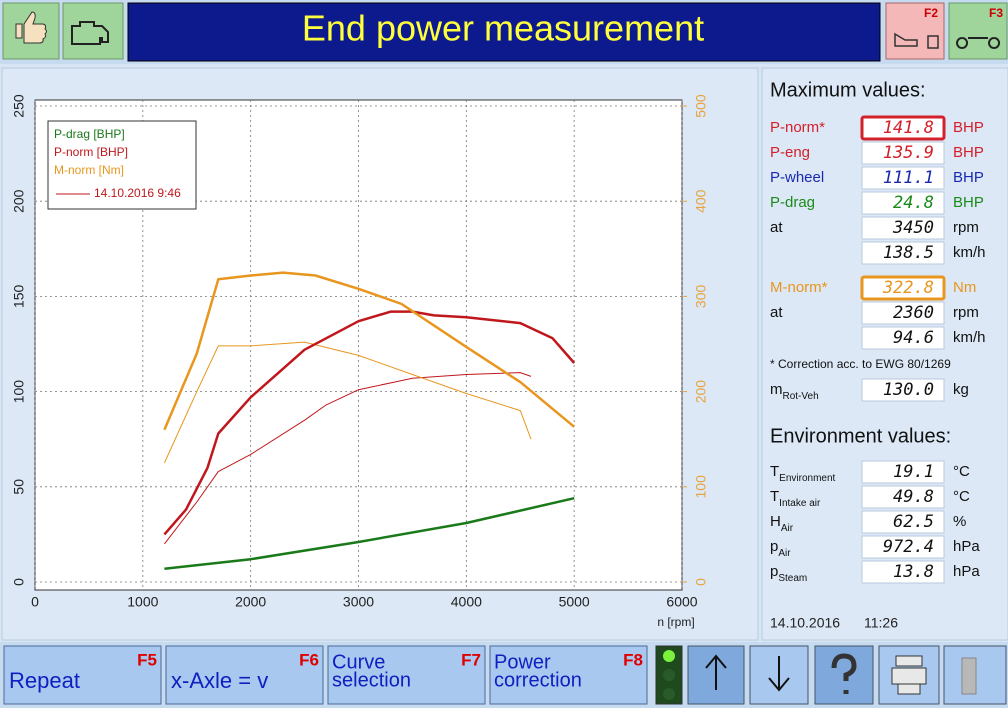  What do you see at coordinates (784, 553) in the screenshot?
I see `value-label-sub: Air` at bounding box center [784, 553].